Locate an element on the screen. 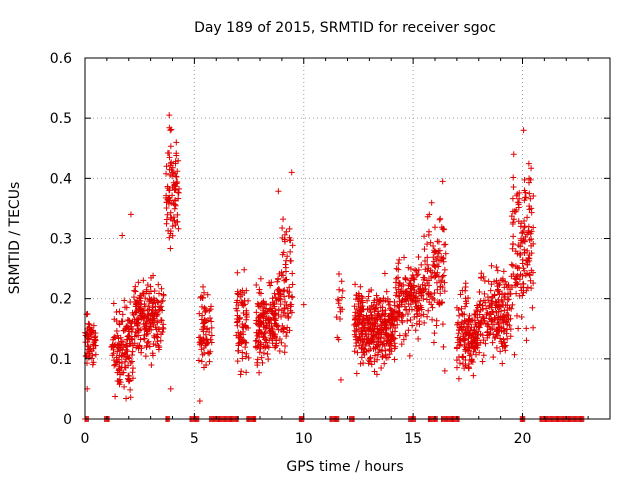 Image resolution: width=640 pixels, height=480 pixels. y-tick-label: 0.1 is located at coordinates (61, 360).